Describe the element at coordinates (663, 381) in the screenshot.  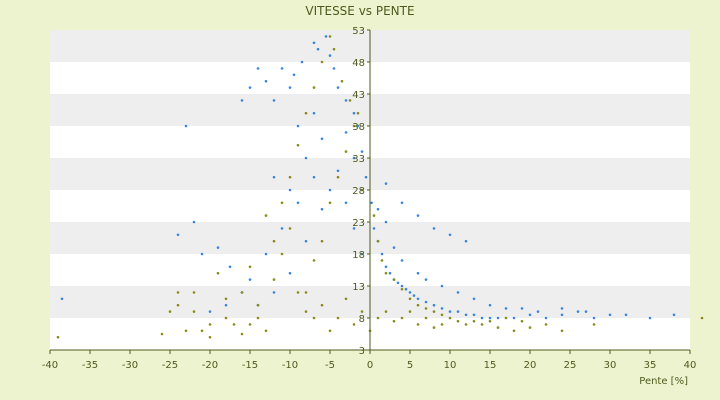
I see `x-axis-label: Pente [%]` at that location.